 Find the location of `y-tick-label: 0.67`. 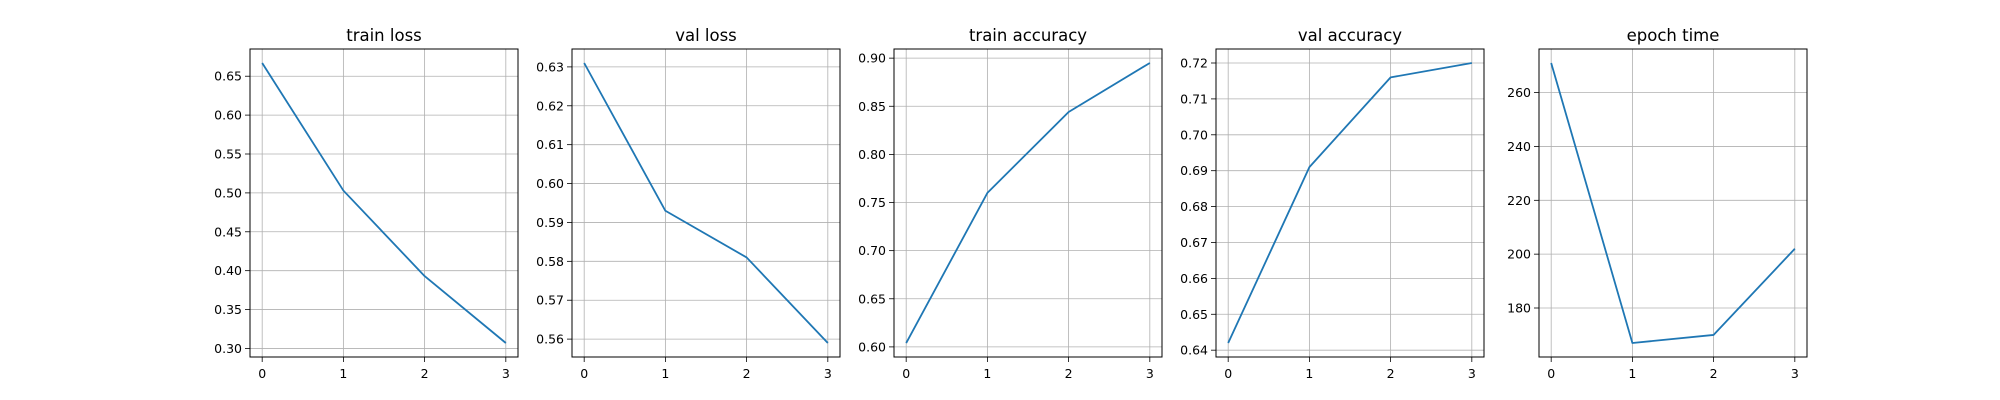

y-tick-label: 0.67 is located at coordinates (1194, 242).